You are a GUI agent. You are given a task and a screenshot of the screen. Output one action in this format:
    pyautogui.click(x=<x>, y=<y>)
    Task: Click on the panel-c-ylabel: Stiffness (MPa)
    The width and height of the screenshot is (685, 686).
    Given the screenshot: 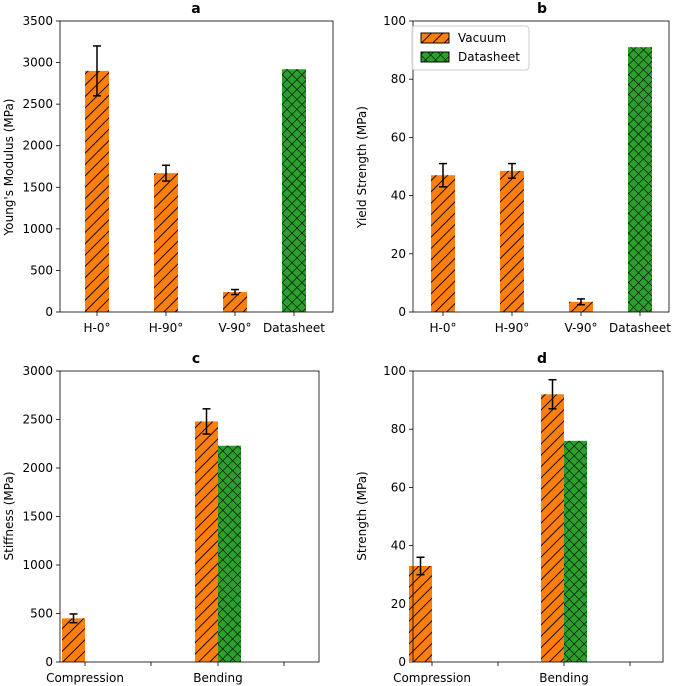 What is the action you would take?
    pyautogui.click(x=9, y=516)
    